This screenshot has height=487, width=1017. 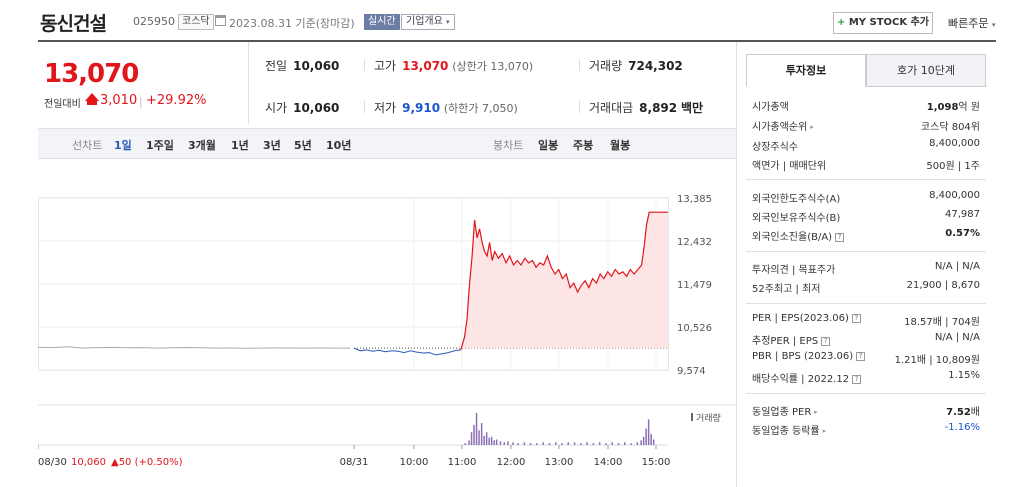 I want to click on prev-close-label: 전일, so click(x=276, y=66).